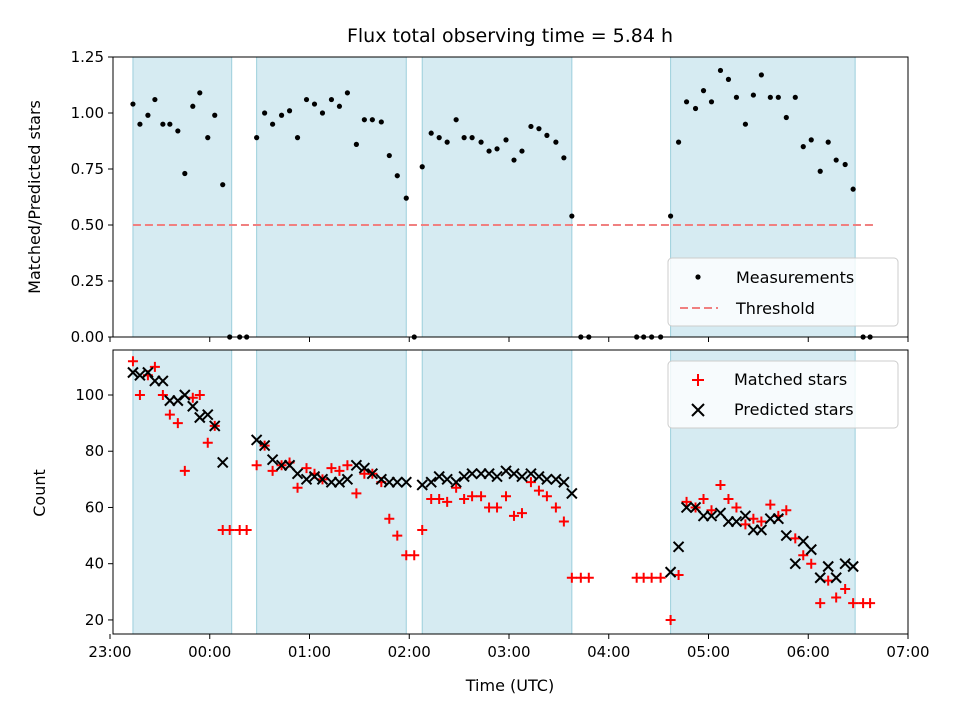  I want to click on y-tick-label: 80, so click(94, 451).